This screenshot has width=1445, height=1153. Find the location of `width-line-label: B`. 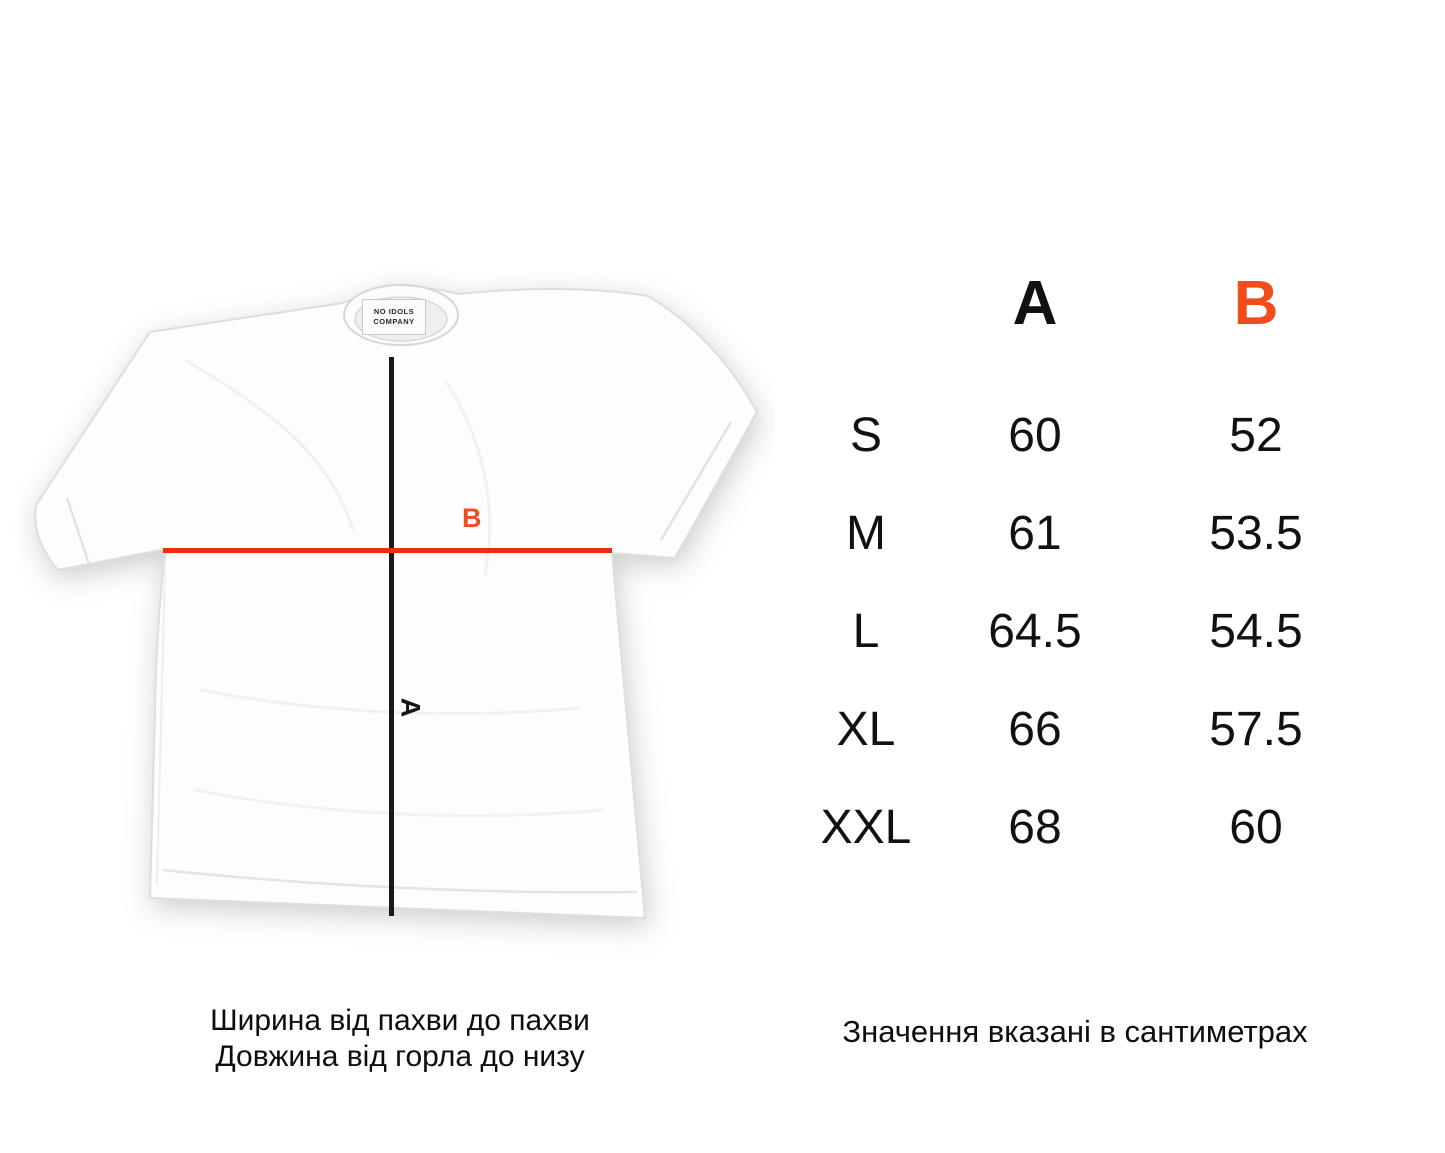

width-line-label: B is located at coordinates (472, 518).